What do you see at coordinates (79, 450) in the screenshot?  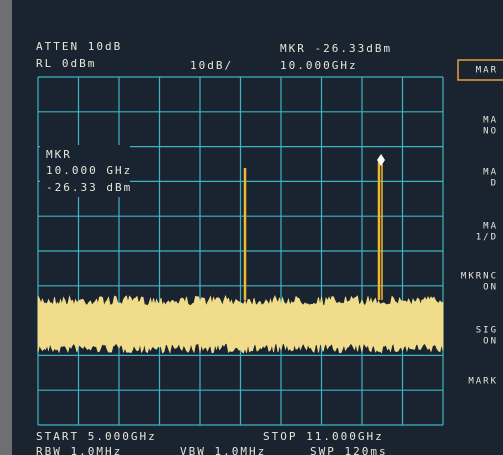 I see `rbw: RBW 1.0MHz` at bounding box center [79, 450].